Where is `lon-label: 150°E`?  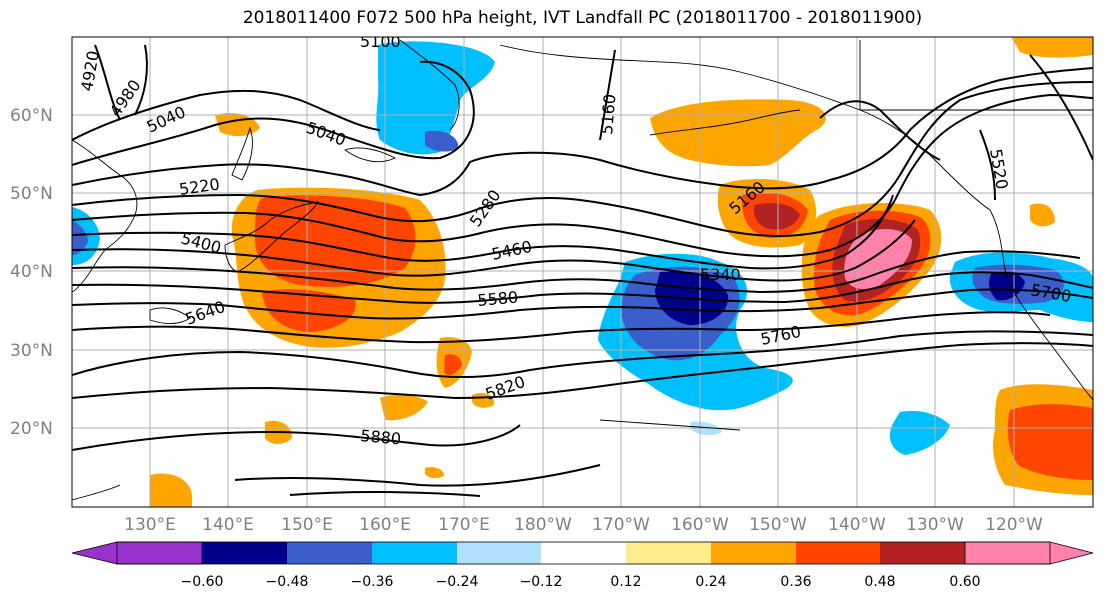 lon-label: 150°E is located at coordinates (307, 525).